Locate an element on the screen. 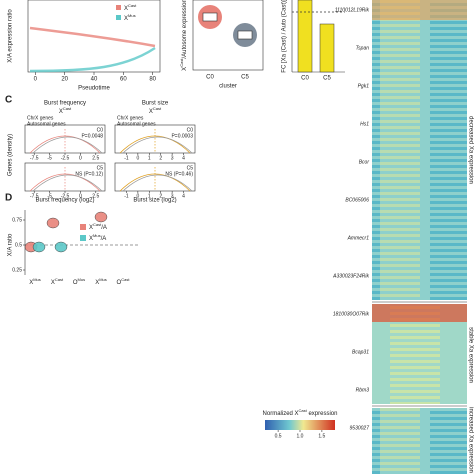 This screenshot has width=474, height=474. x-axis-label: Burst frequency (log2) is located at coordinates (64, 201).